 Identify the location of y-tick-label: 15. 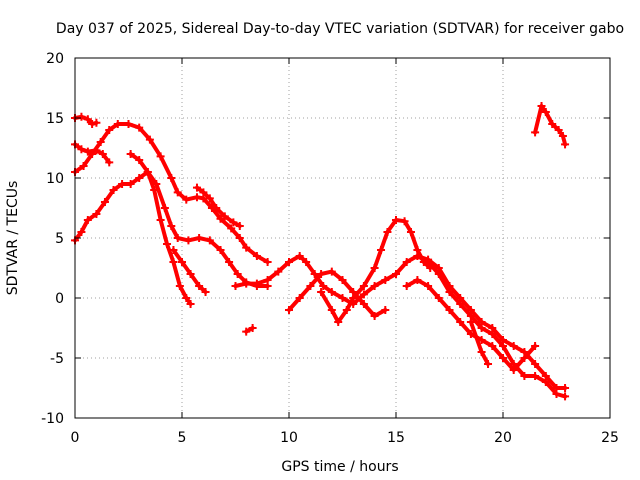
(55, 119).